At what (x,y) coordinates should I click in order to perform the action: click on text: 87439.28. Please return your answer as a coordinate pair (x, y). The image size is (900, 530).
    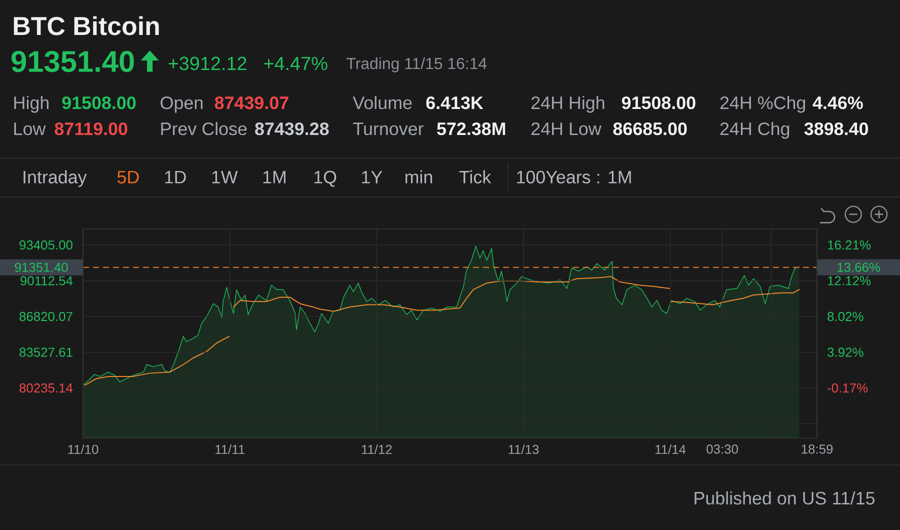
    Looking at the image, I should click on (292, 129).